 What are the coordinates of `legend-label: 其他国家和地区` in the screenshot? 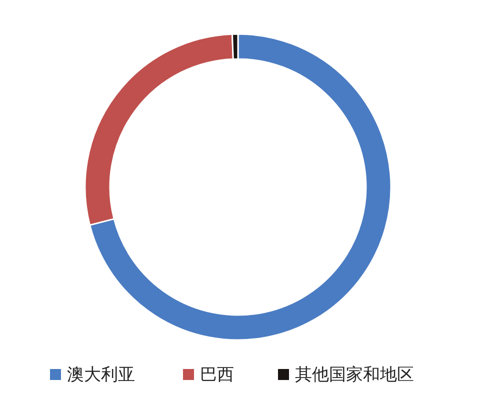 It's located at (354, 375).